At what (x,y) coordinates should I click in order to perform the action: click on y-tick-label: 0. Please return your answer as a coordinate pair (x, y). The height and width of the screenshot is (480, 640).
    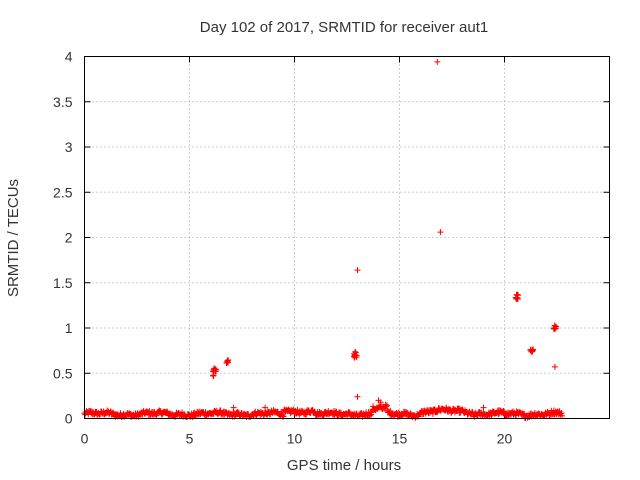
    Looking at the image, I should click on (69, 419).